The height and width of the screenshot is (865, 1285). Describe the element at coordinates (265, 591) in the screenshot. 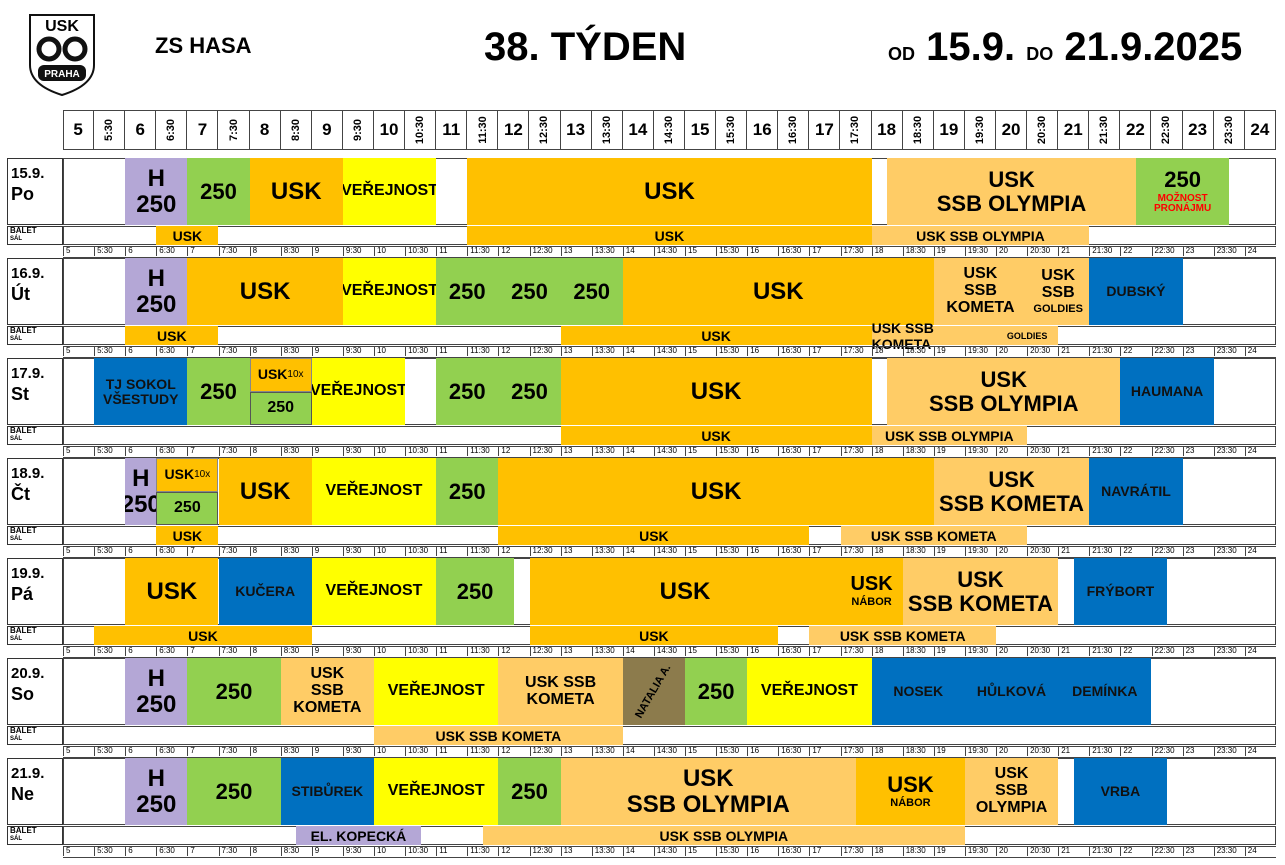

I see `session-block: KUČERA` at that location.